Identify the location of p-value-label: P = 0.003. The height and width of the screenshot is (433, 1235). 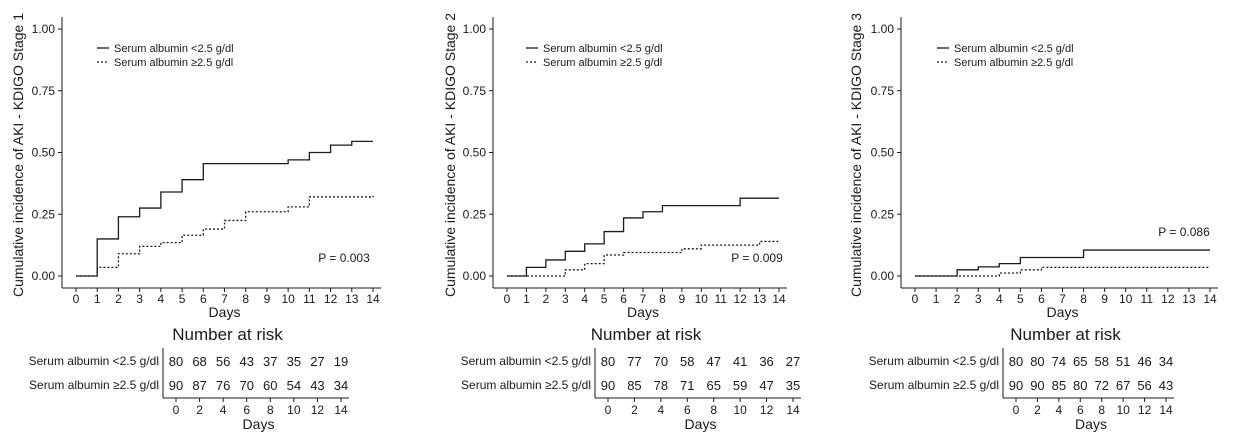
(344, 258).